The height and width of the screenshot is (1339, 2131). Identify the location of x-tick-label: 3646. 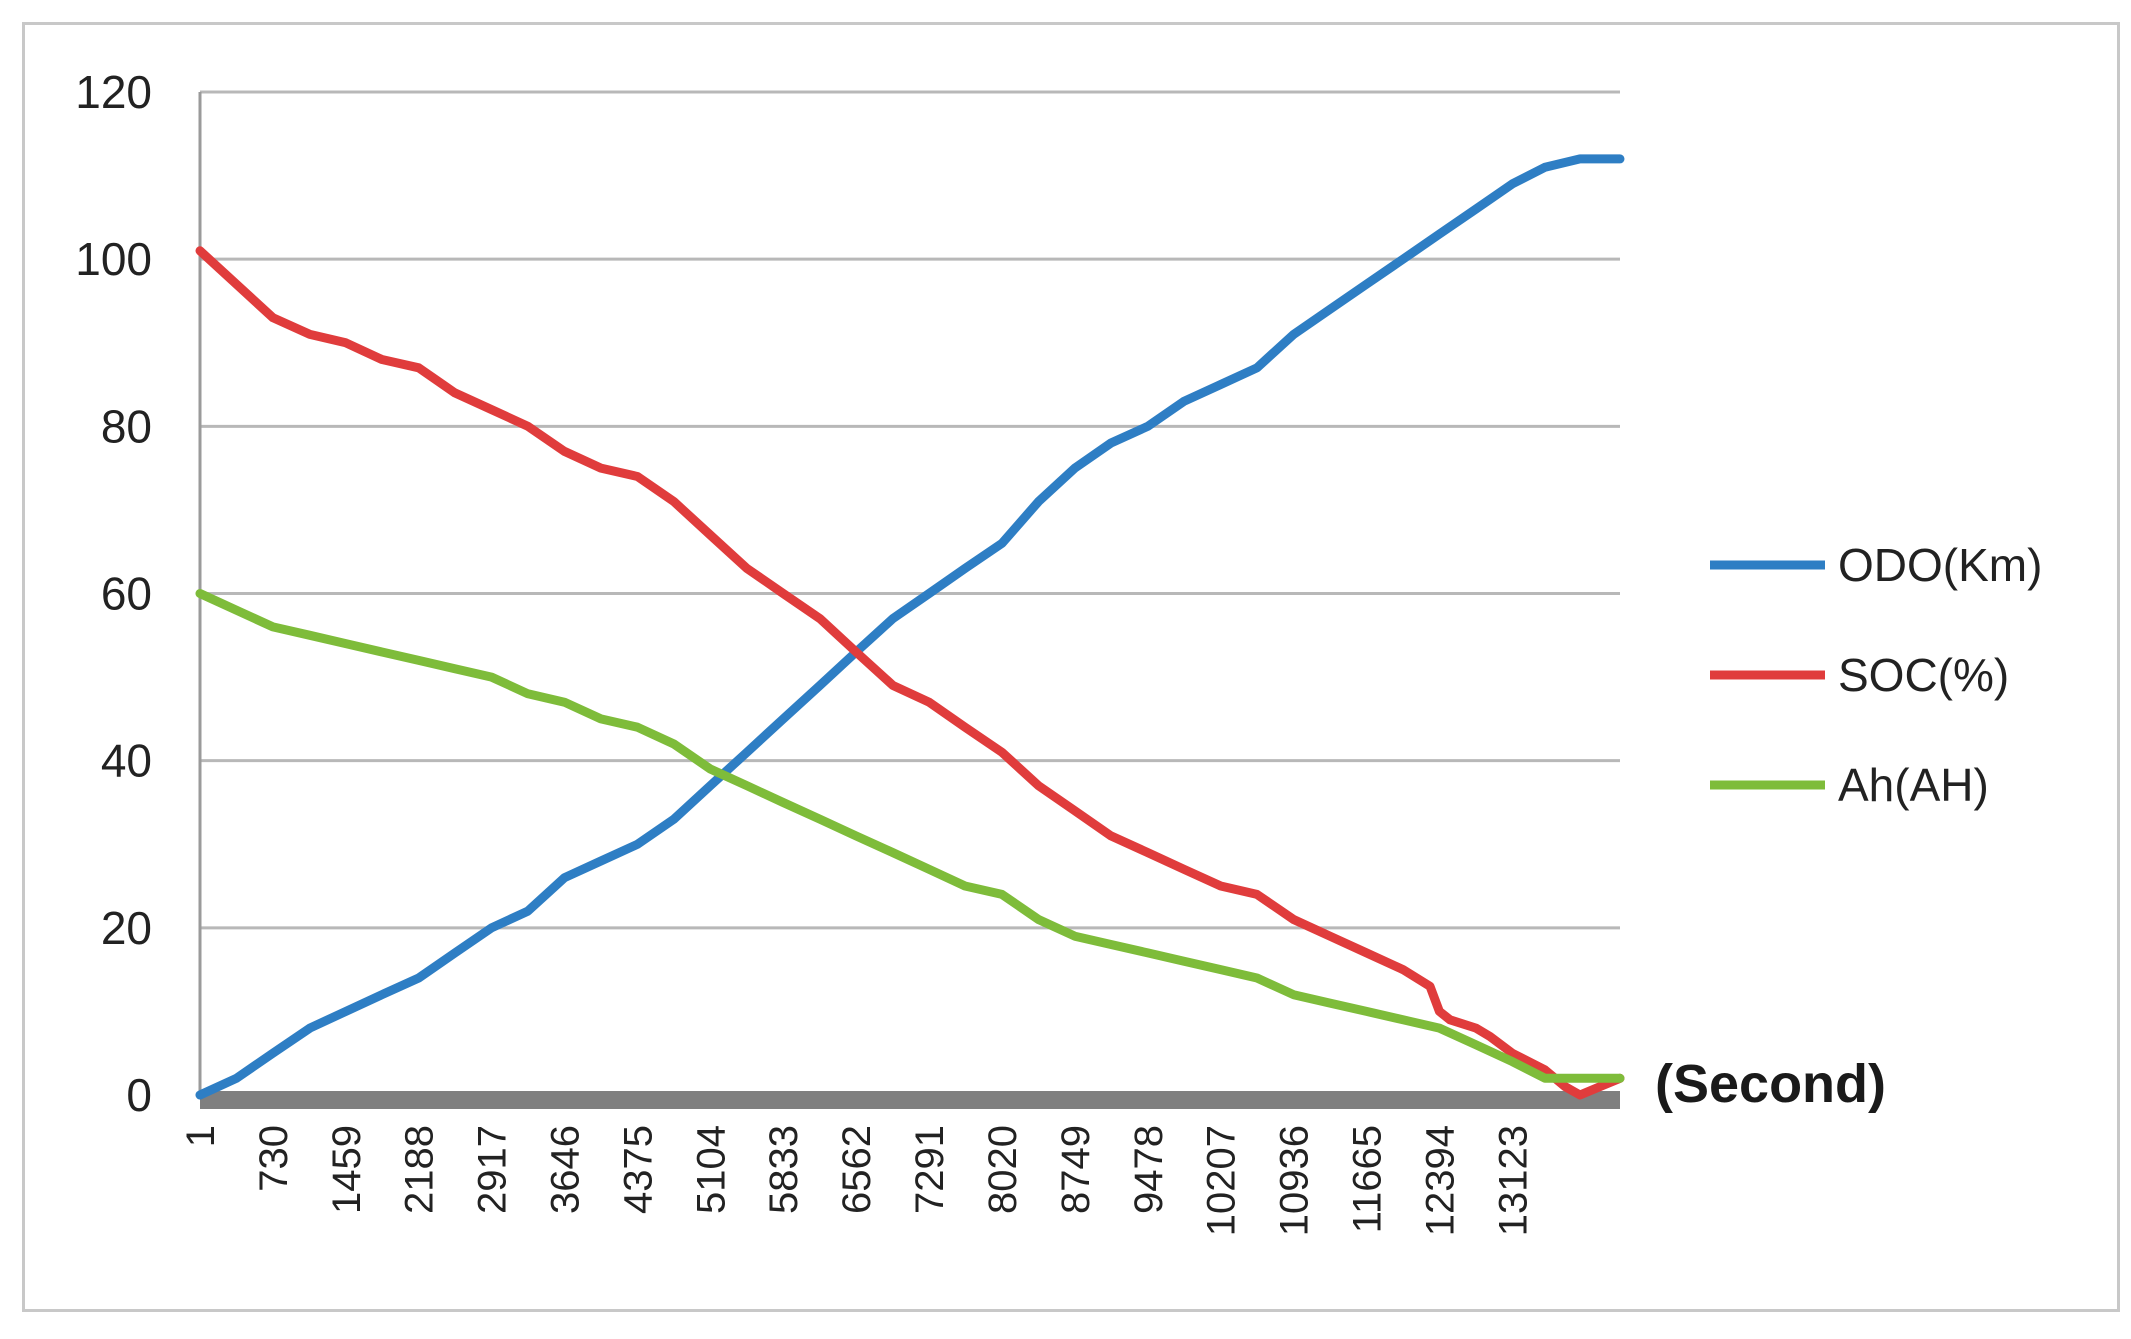
(566, 1169).